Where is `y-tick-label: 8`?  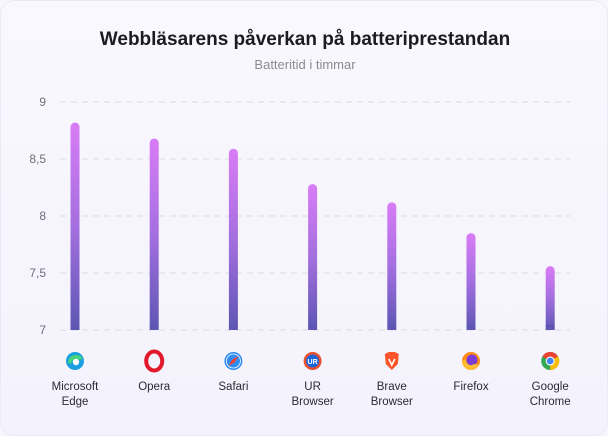 y-tick-label: 8 is located at coordinates (42, 216).